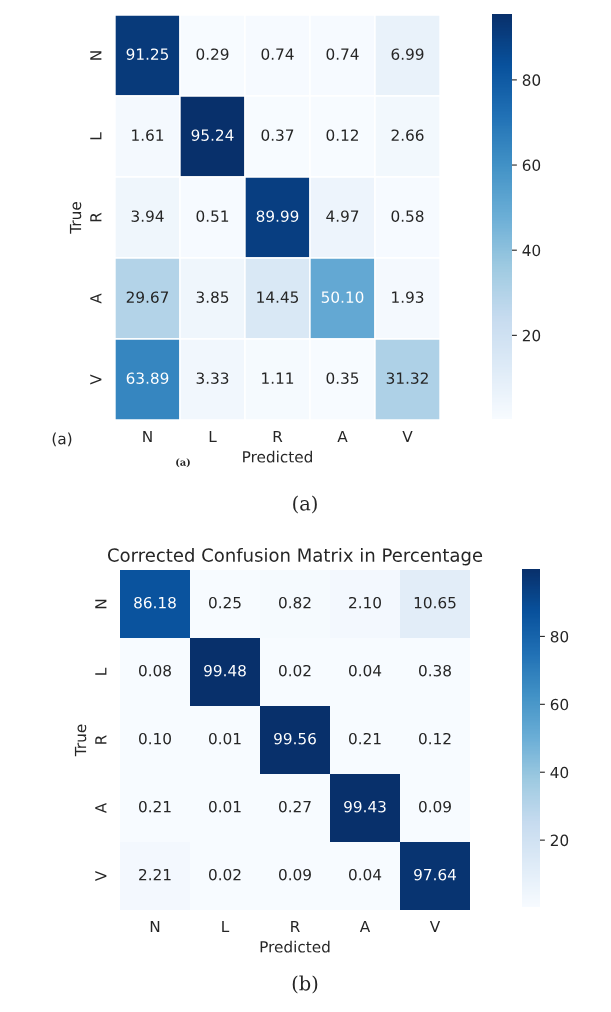  I want to click on data-label: 0.51, so click(212, 216).